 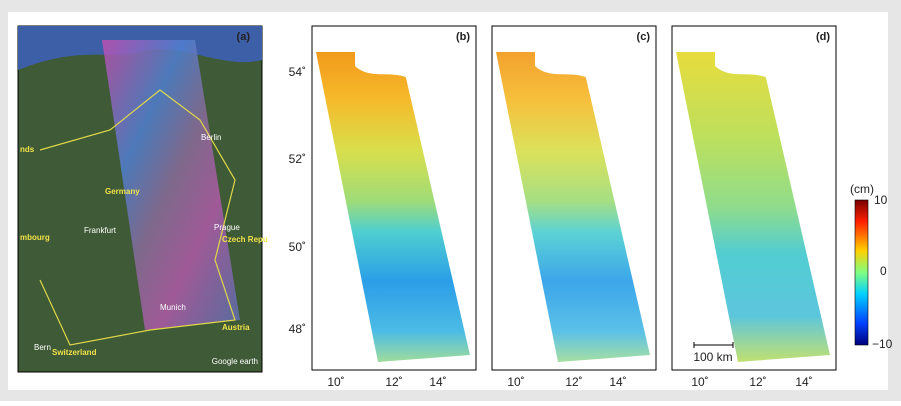 I want to click on lat-tick-label: 48˚, so click(x=297, y=329).